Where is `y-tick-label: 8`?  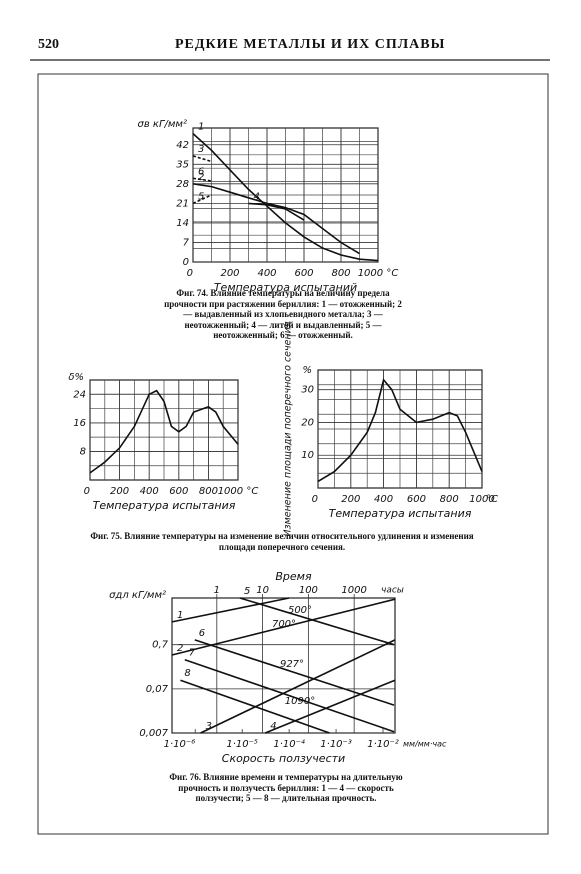 y-tick-label: 8 is located at coordinates (83, 451).